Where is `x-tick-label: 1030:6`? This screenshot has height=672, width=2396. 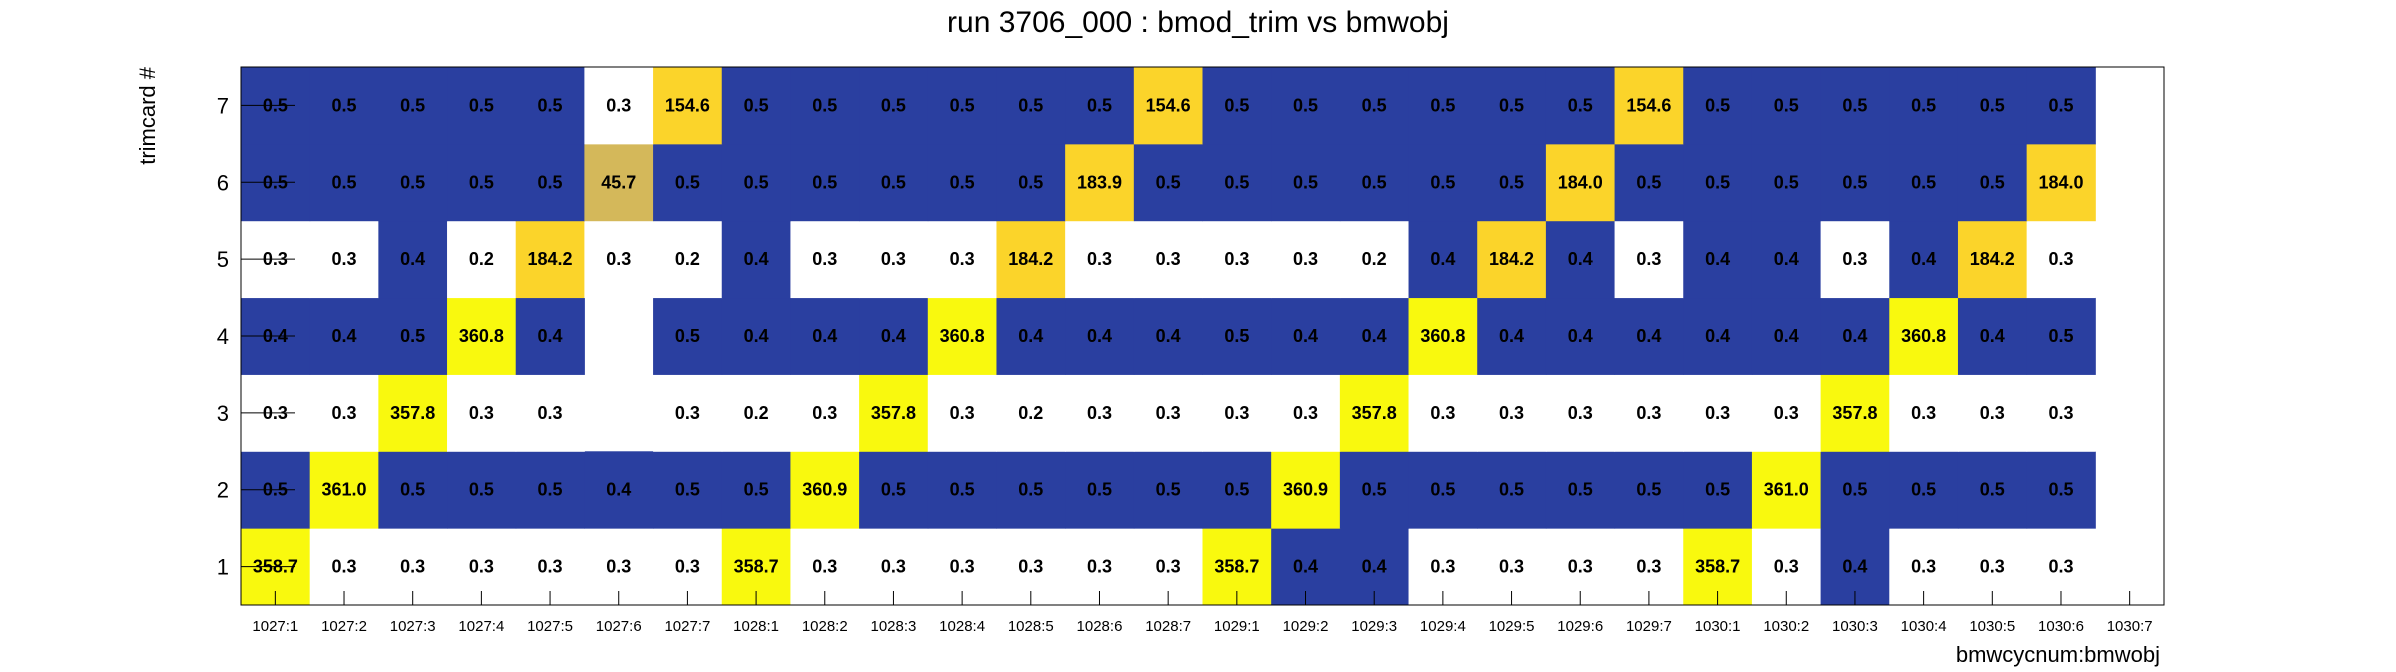
x-tick-label: 1030:6 is located at coordinates (2061, 626).